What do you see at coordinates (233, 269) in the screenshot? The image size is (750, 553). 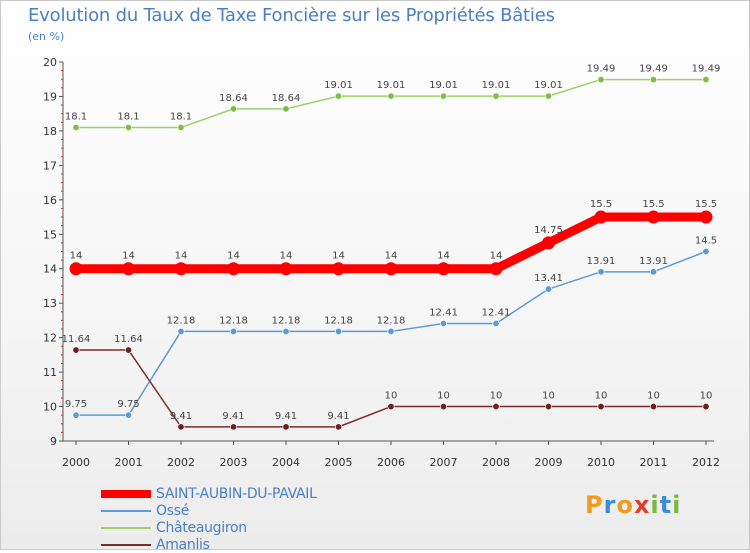 I see `point-saint-aubin-du-pavail-2003` at bounding box center [233, 269].